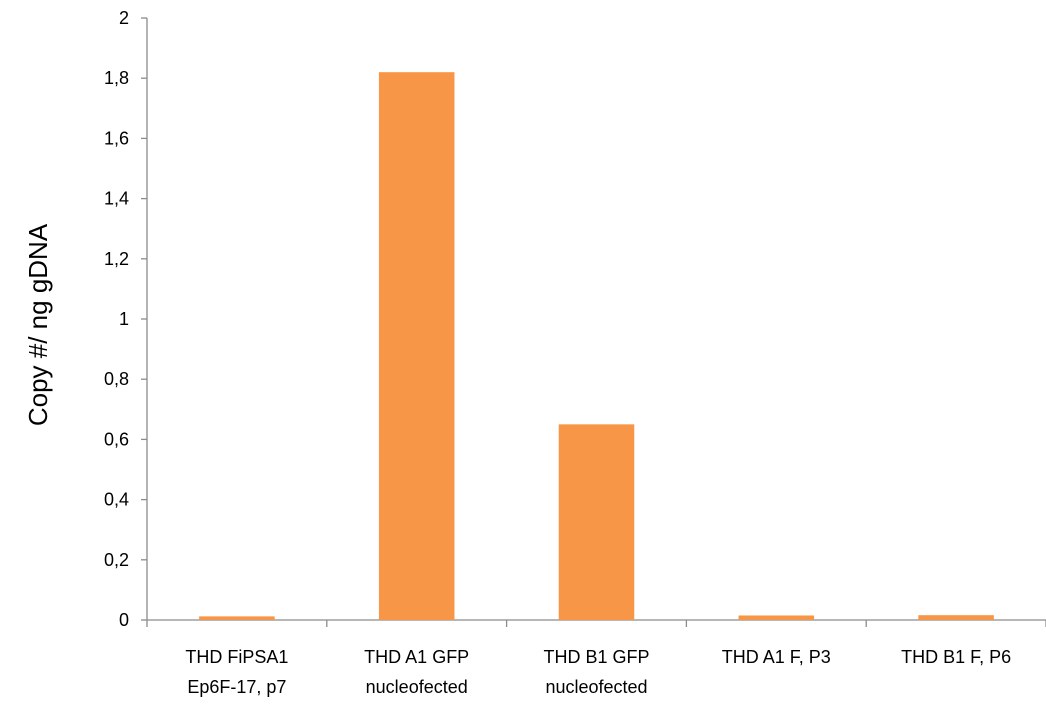 The width and height of the screenshot is (1046, 708). I want to click on y-axis-title: Copy #/ ng gDNA, so click(38, 324).